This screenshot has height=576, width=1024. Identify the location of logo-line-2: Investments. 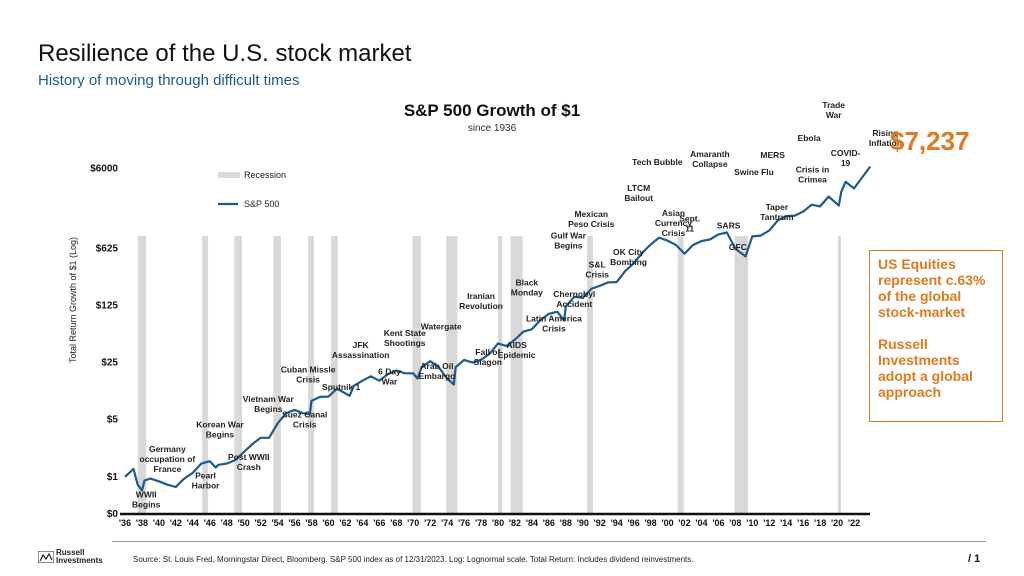
(79, 560).